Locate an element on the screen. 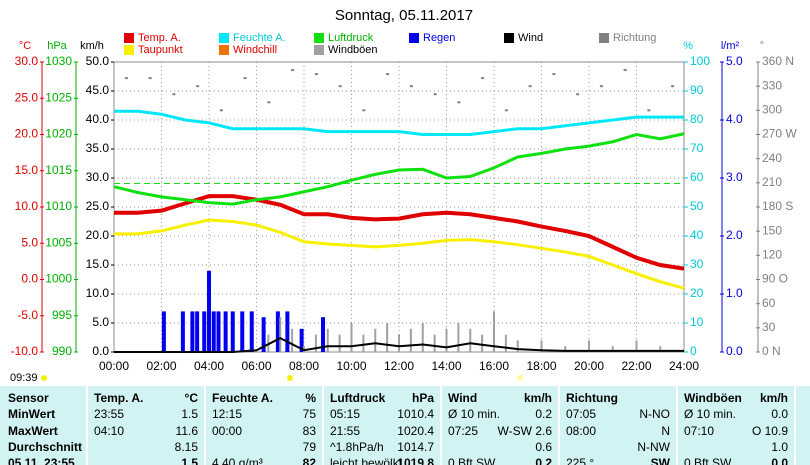  row-label: MinWert is located at coordinates (32, 414).